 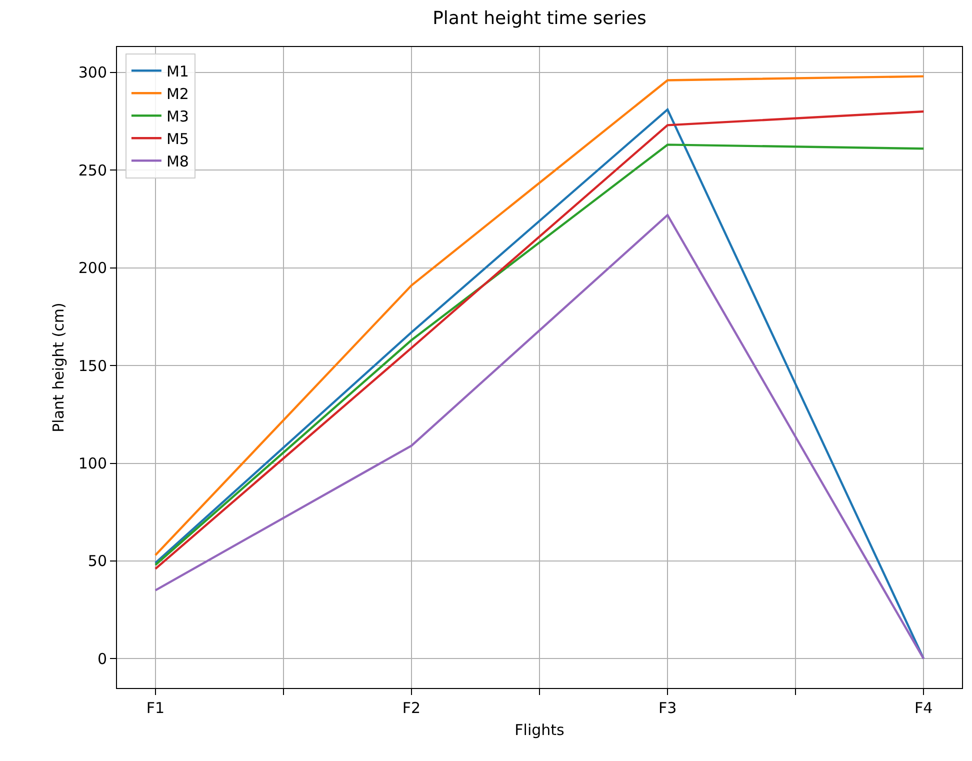 What do you see at coordinates (92, 170) in the screenshot?
I see `y-tick-label: 250` at bounding box center [92, 170].